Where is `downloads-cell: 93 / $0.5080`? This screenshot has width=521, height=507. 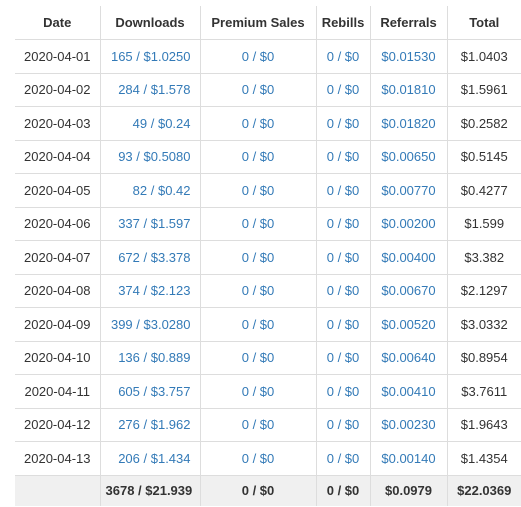
downloads-cell: 93 / $0.5080 is located at coordinates (149, 156).